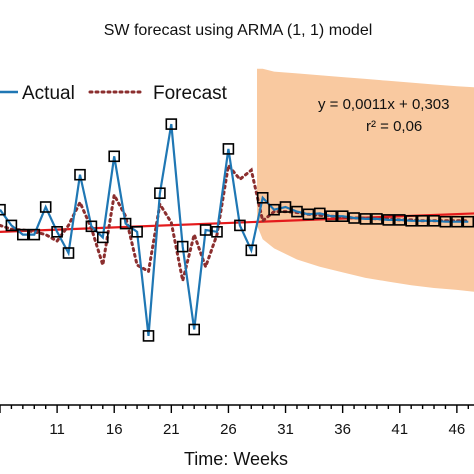 This screenshot has height=474, width=474. Describe the element at coordinates (228, 429) in the screenshot. I see `x-tick-label: 26` at that location.